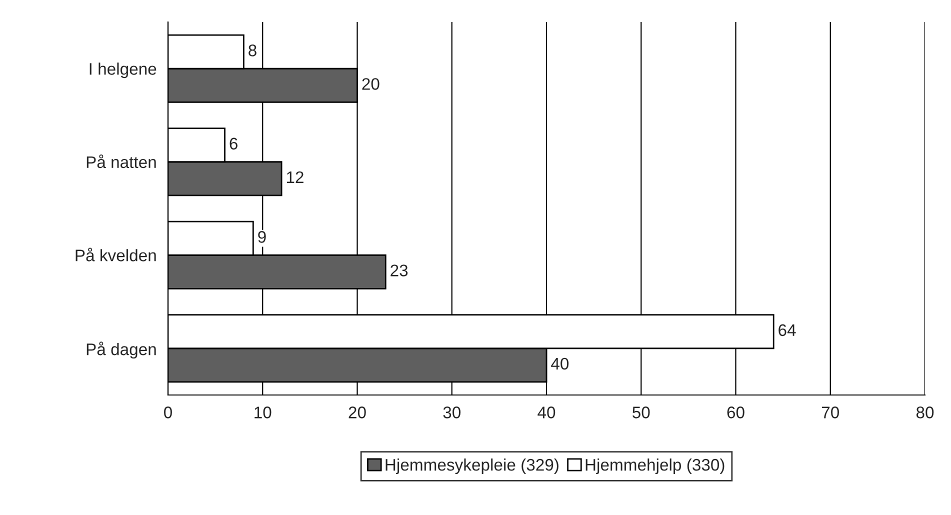 This screenshot has width=951, height=515. I want to click on data-label: 20, so click(371, 84).